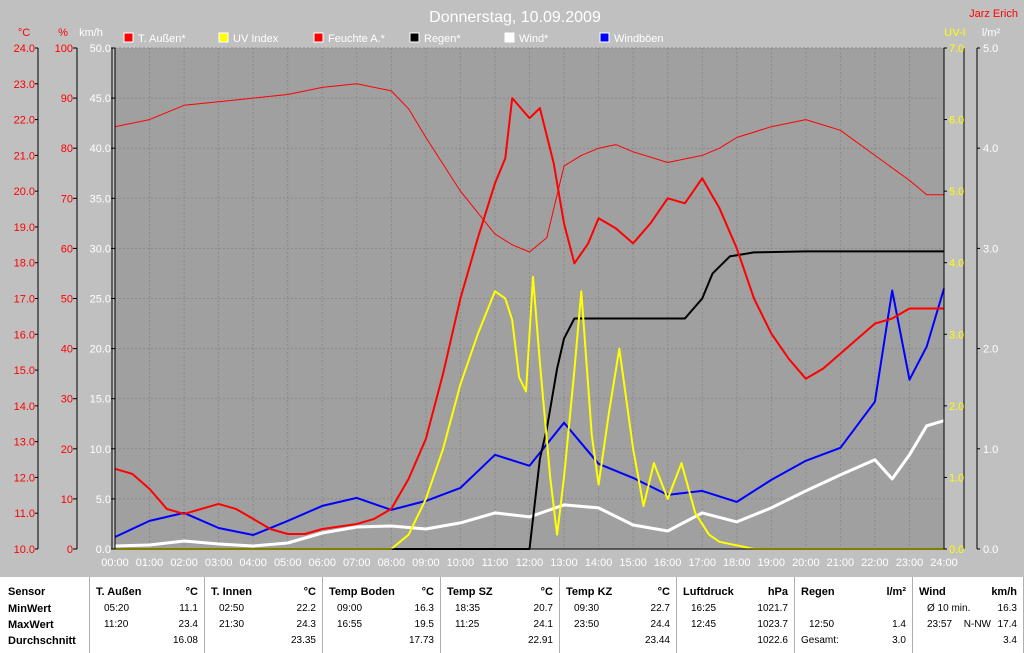 This screenshot has height=653, width=1024. What do you see at coordinates (30, 609) in the screenshot?
I see `stats-label-min: MinWert` at bounding box center [30, 609].